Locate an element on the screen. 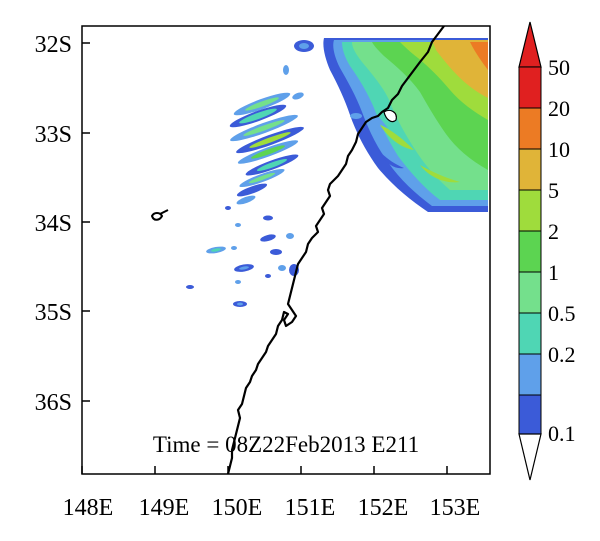 This screenshot has height=541, width=600. time-annotation: Time = 08Z22Feb2013 E211 is located at coordinates (286, 444).